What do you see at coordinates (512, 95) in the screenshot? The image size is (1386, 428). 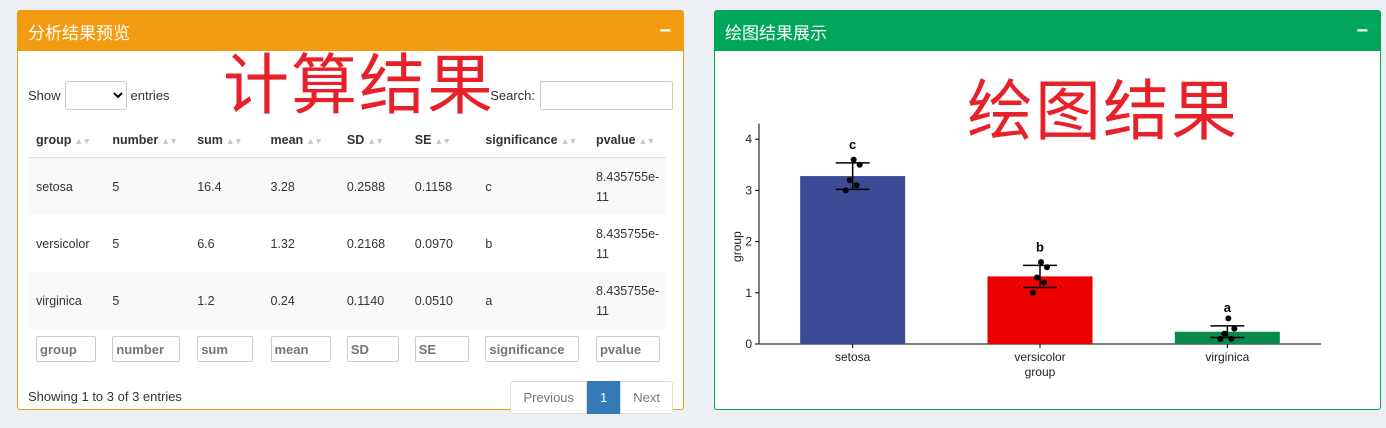 I see `search-label: Search:` at bounding box center [512, 95].